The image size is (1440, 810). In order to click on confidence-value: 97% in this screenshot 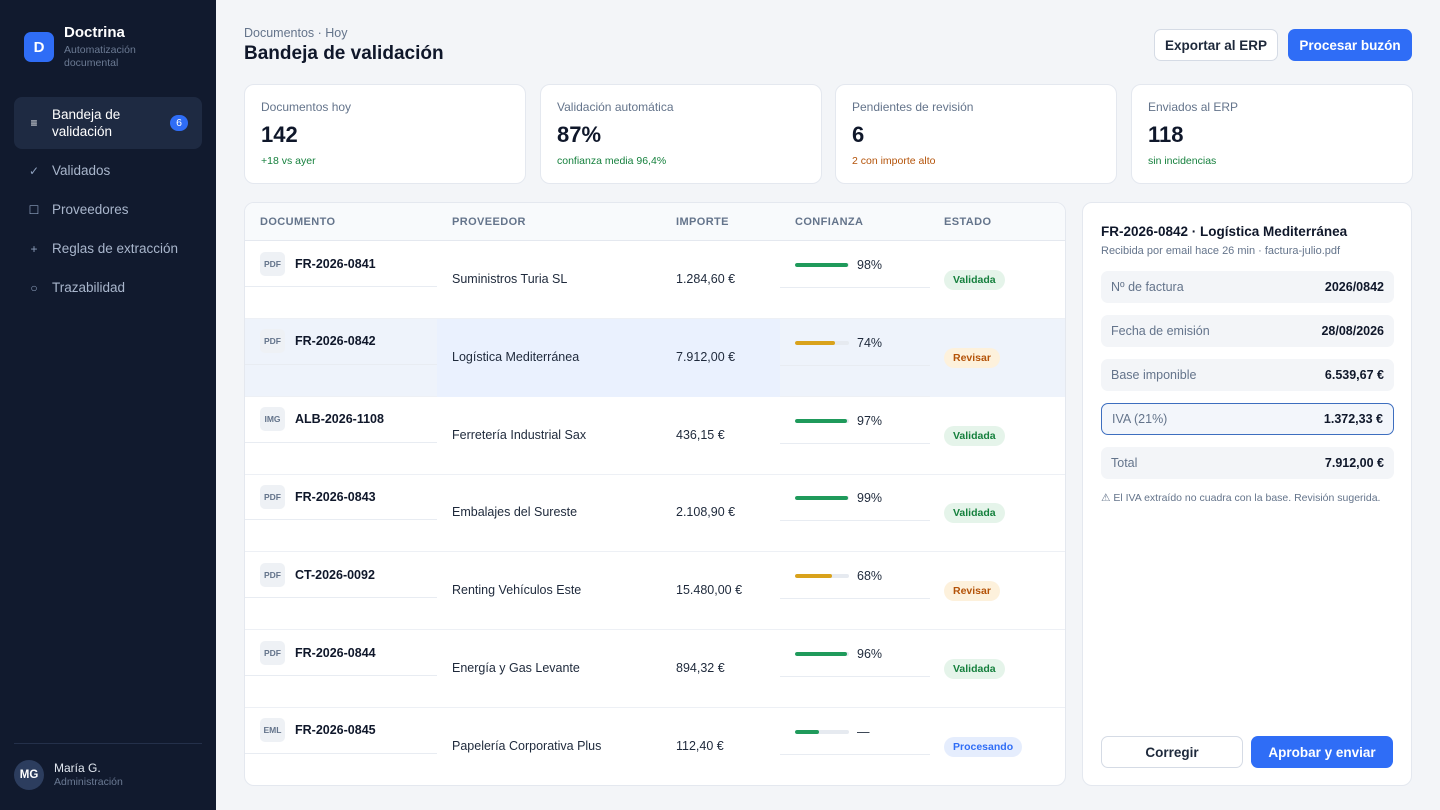, I will do `click(870, 420)`.